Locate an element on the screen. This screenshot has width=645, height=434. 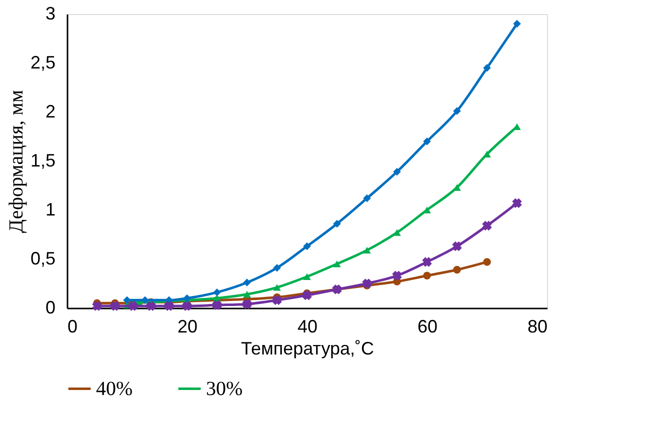
x-tick-label: 80 is located at coordinates (537, 326).